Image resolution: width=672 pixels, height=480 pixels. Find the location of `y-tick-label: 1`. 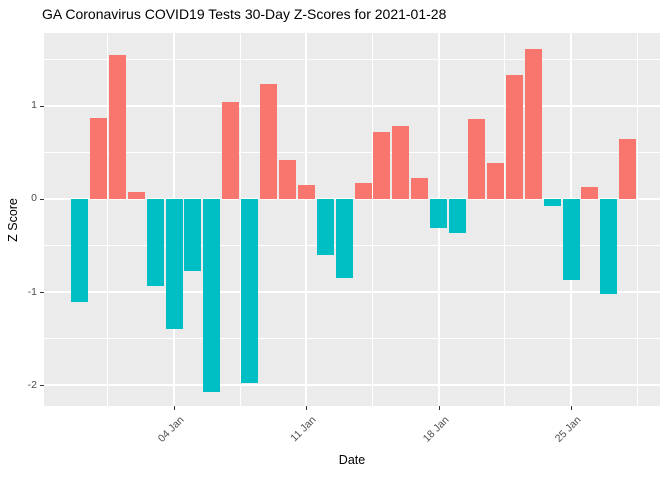

y-tick-label: 1 is located at coordinates (34, 105).